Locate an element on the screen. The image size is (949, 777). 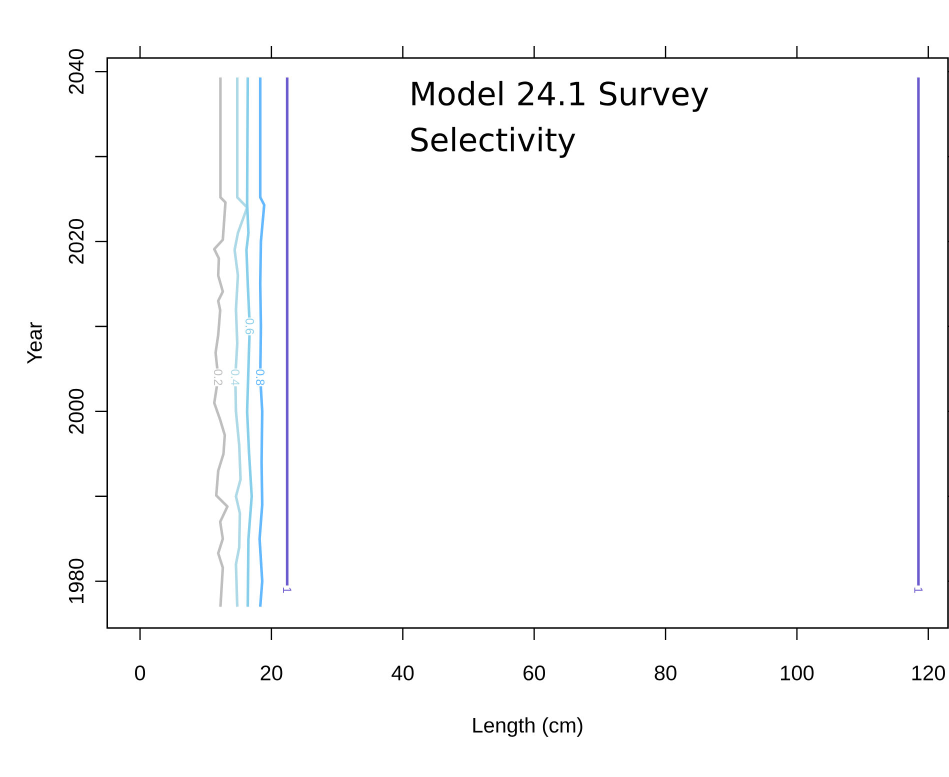
y-tick-label: 1980 is located at coordinates (76, 581).